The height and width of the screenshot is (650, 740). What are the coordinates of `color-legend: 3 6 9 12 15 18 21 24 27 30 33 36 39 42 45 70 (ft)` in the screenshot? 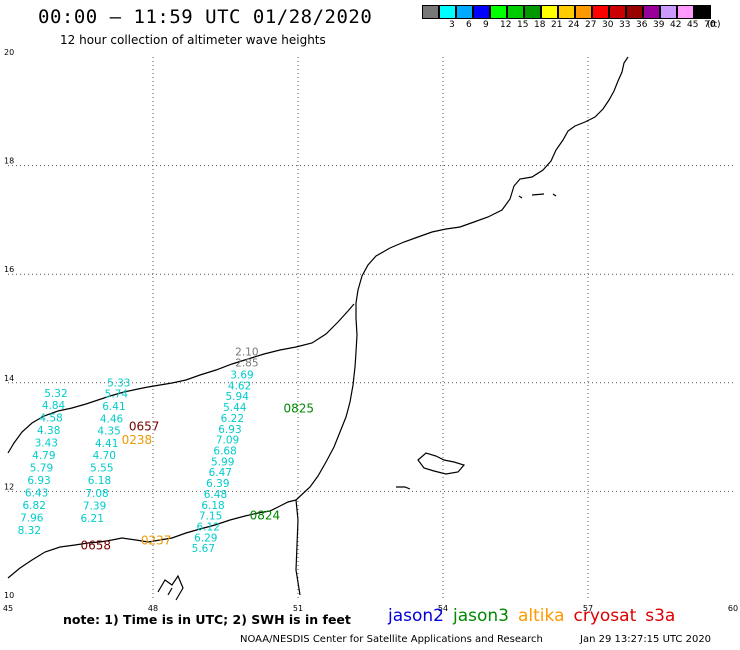 It's located at (581, 18).